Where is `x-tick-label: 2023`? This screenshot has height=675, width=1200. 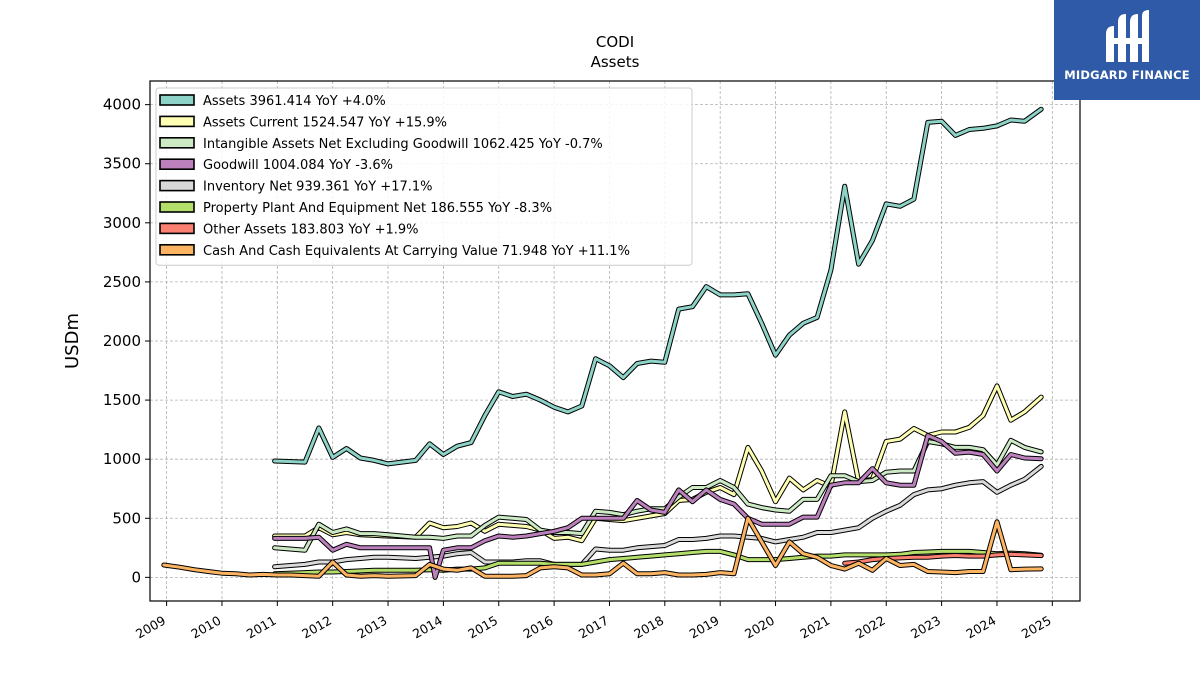 x-tick-label: 2023 is located at coordinates (925, 627).